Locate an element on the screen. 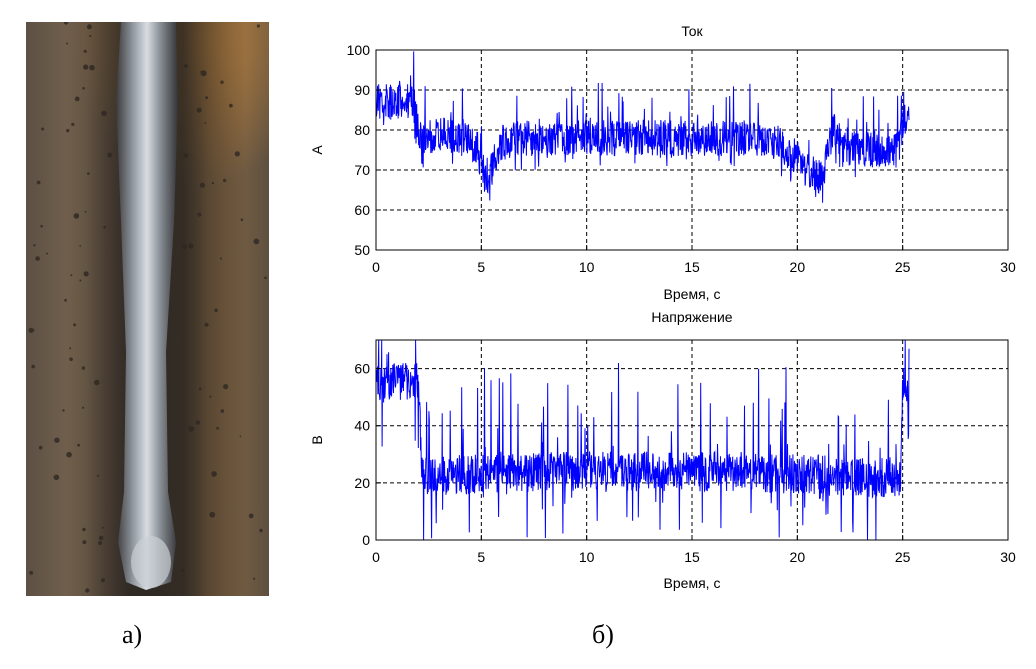 The height and width of the screenshot is (669, 1036). voltage-y-tick-label: 0 is located at coordinates (366, 540).